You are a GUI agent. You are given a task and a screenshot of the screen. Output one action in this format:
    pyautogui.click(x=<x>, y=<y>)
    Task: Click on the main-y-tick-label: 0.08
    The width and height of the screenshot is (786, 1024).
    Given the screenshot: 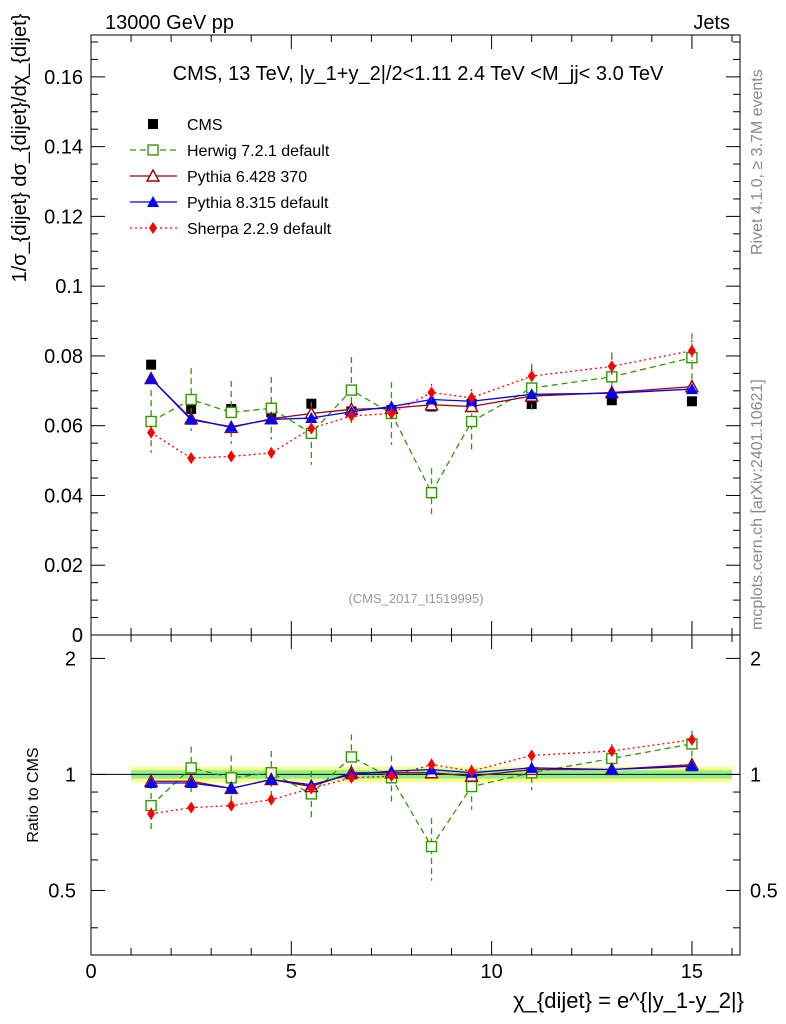 What is the action you would take?
    pyautogui.click(x=63, y=357)
    